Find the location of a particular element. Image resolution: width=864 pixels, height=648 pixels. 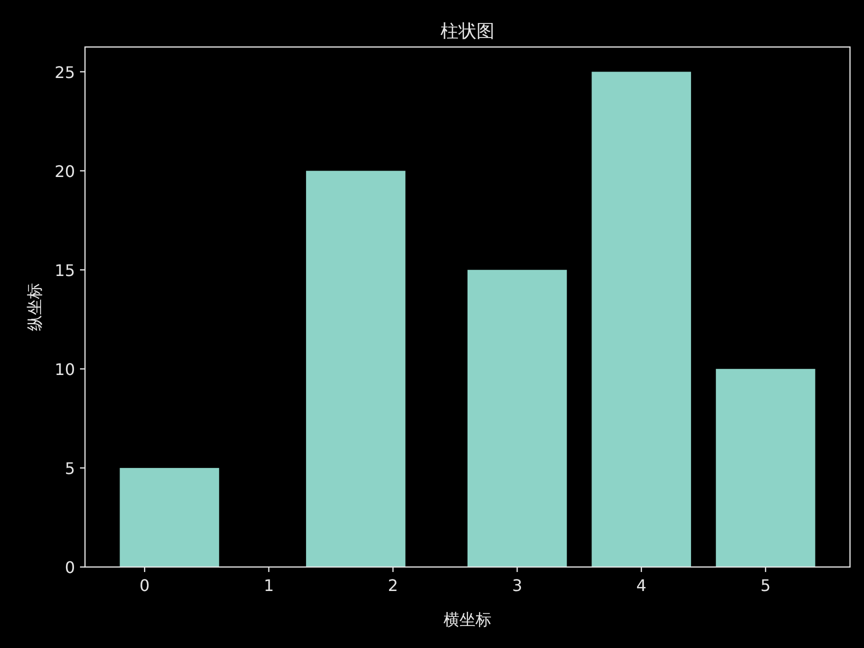

y-tick-label: 20 is located at coordinates (64, 171).